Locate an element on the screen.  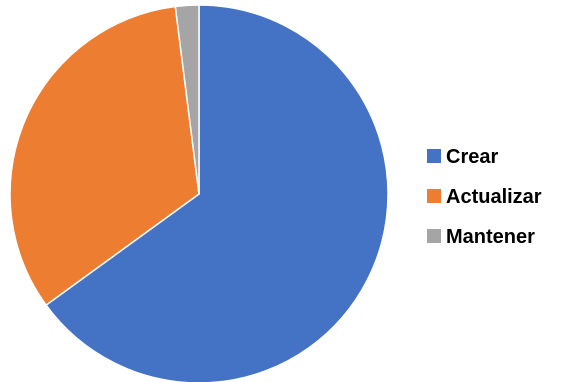
legend-label-actualizar: Actualizar is located at coordinates (494, 197).